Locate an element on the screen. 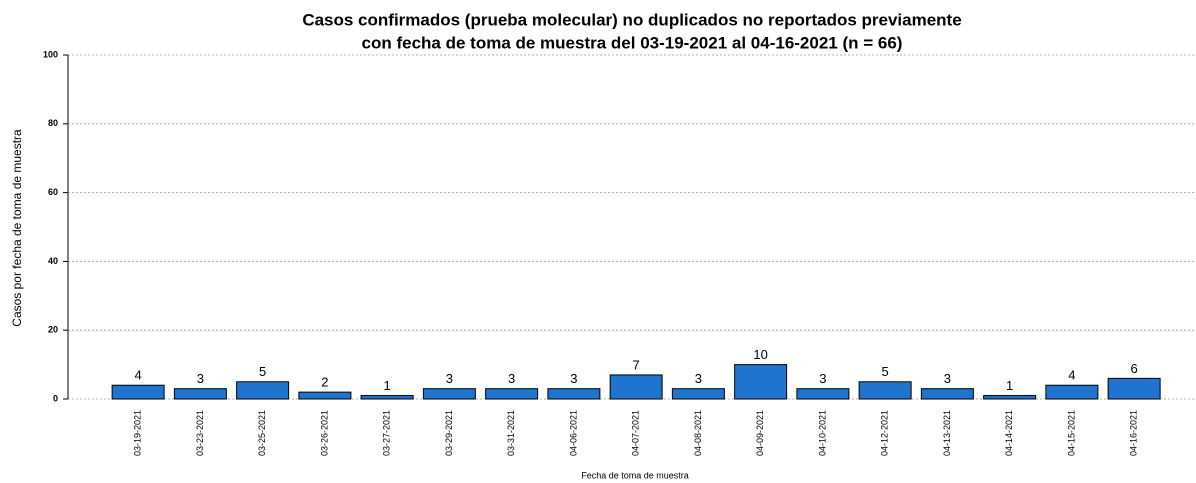 This screenshot has height=483, width=1196. x-tick-label: 03-29-2021 is located at coordinates (449, 433).